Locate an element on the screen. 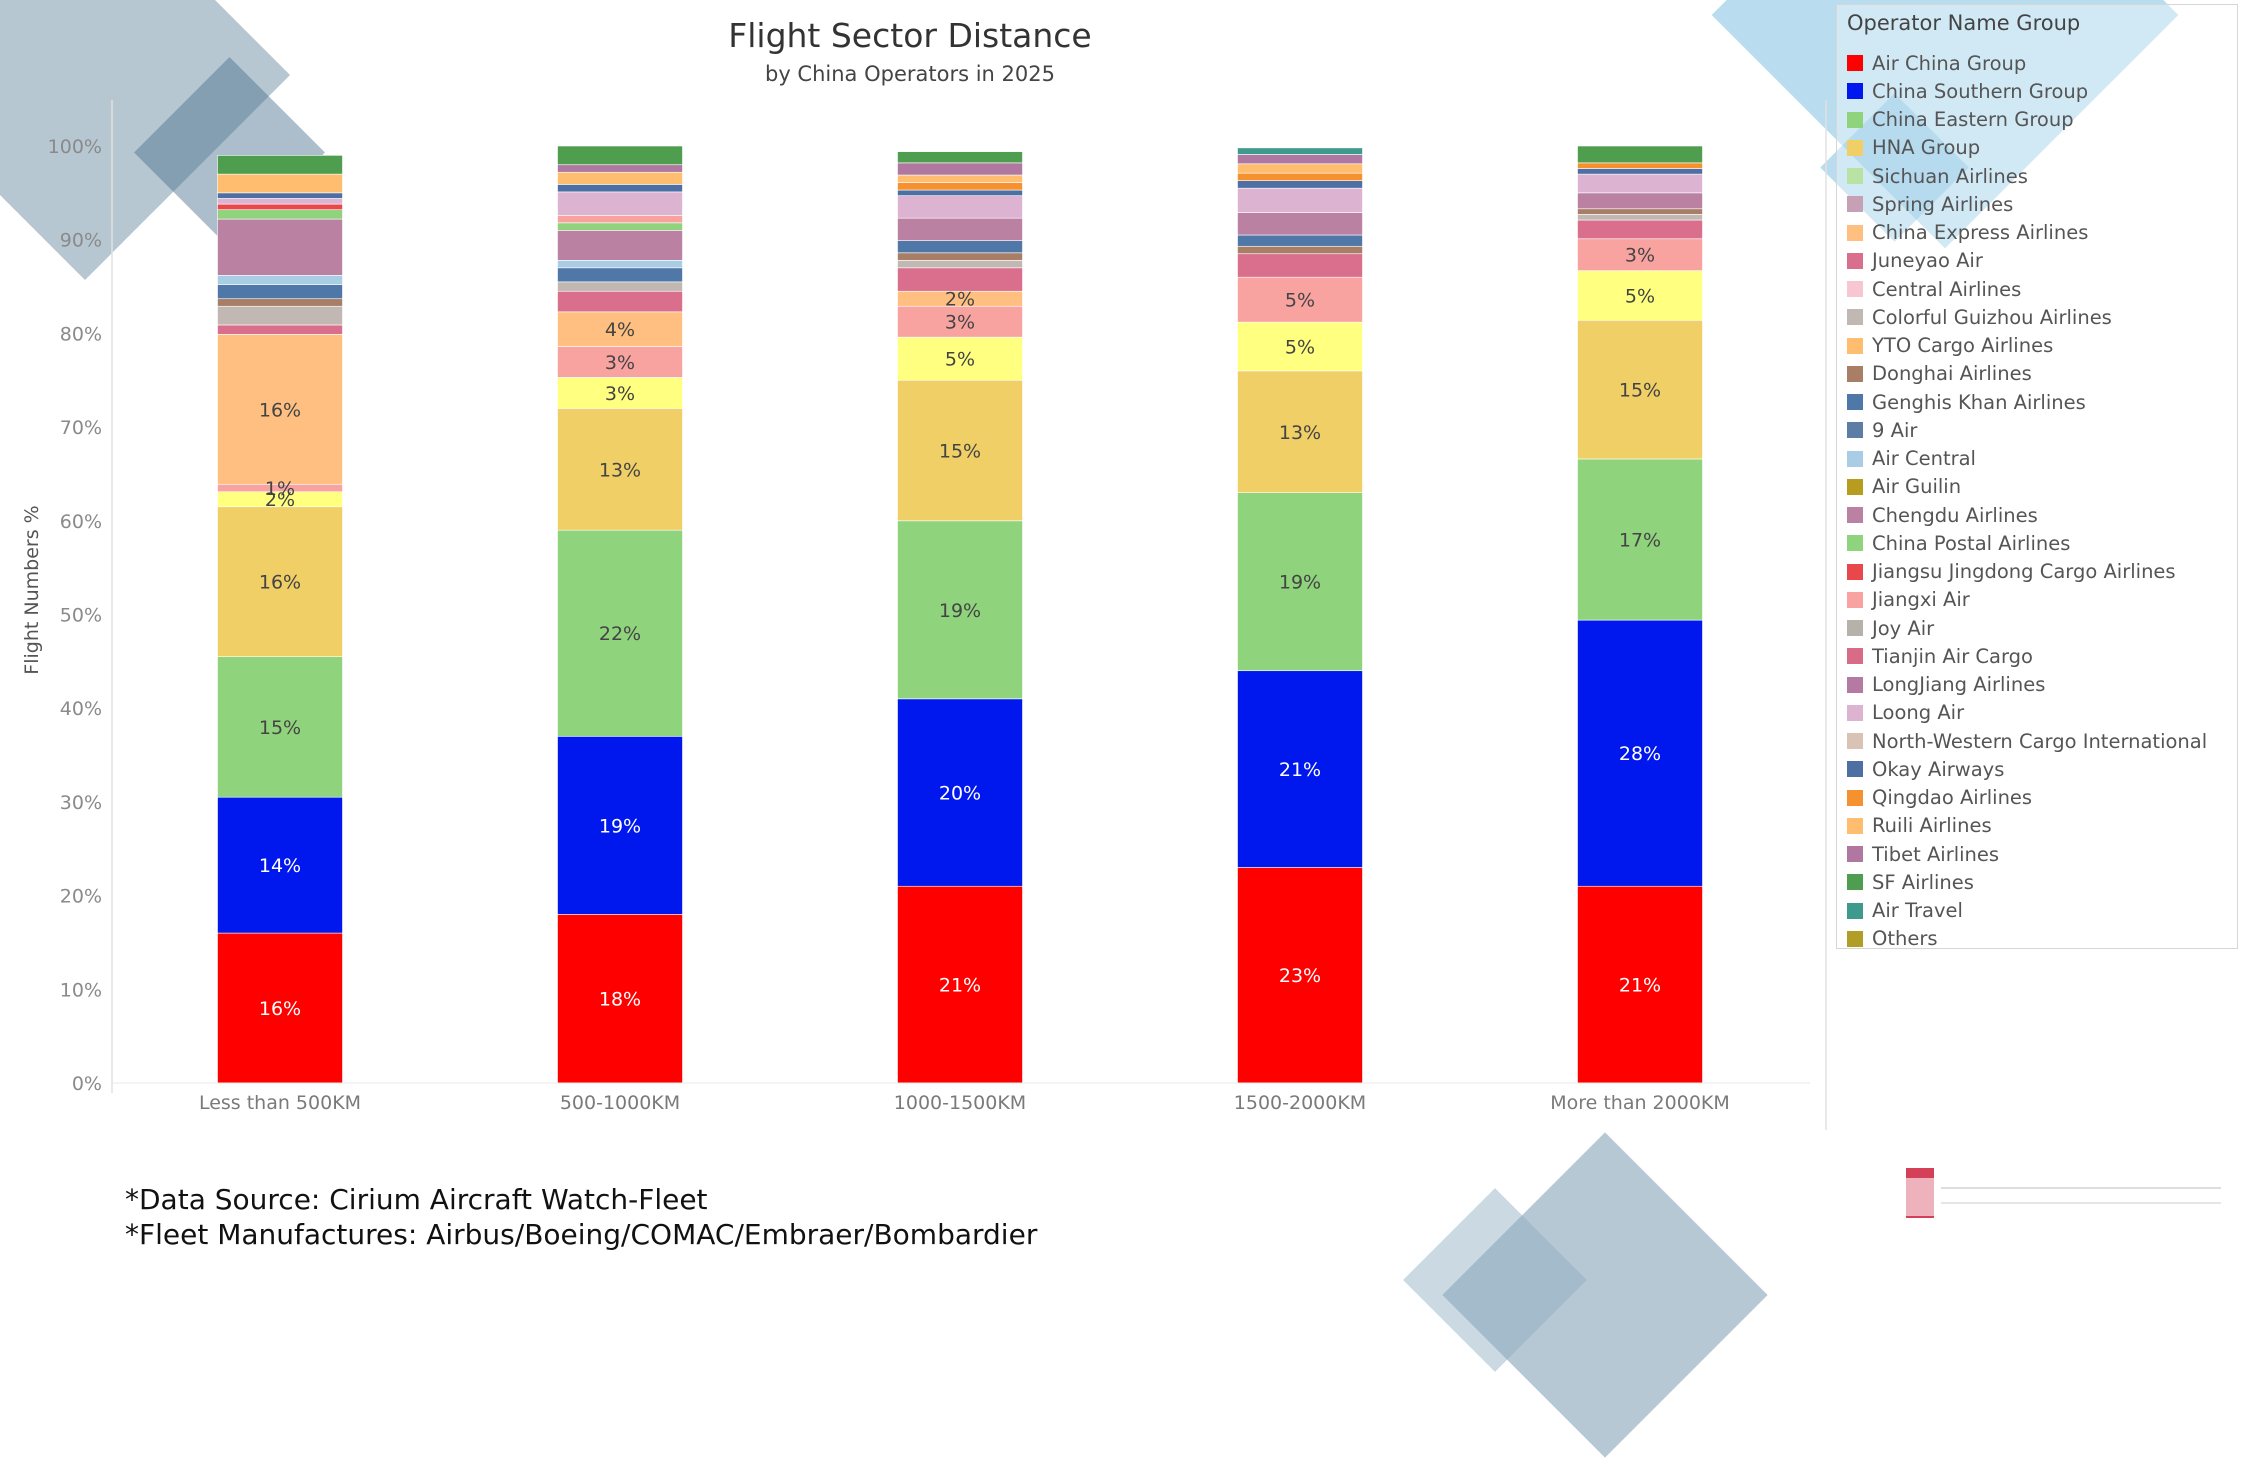  legend-label: 9 Air is located at coordinates (1895, 430).